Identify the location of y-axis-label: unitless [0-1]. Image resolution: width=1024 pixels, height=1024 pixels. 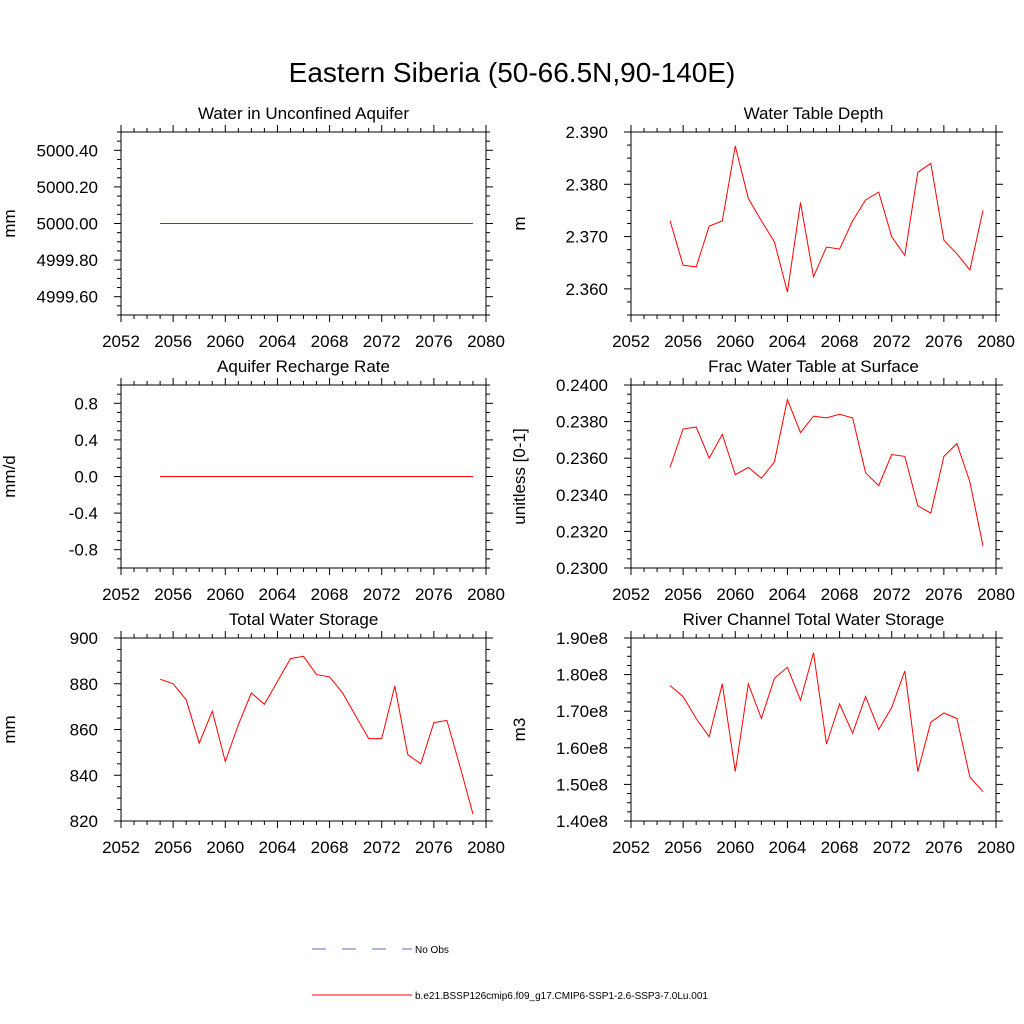
(519, 476).